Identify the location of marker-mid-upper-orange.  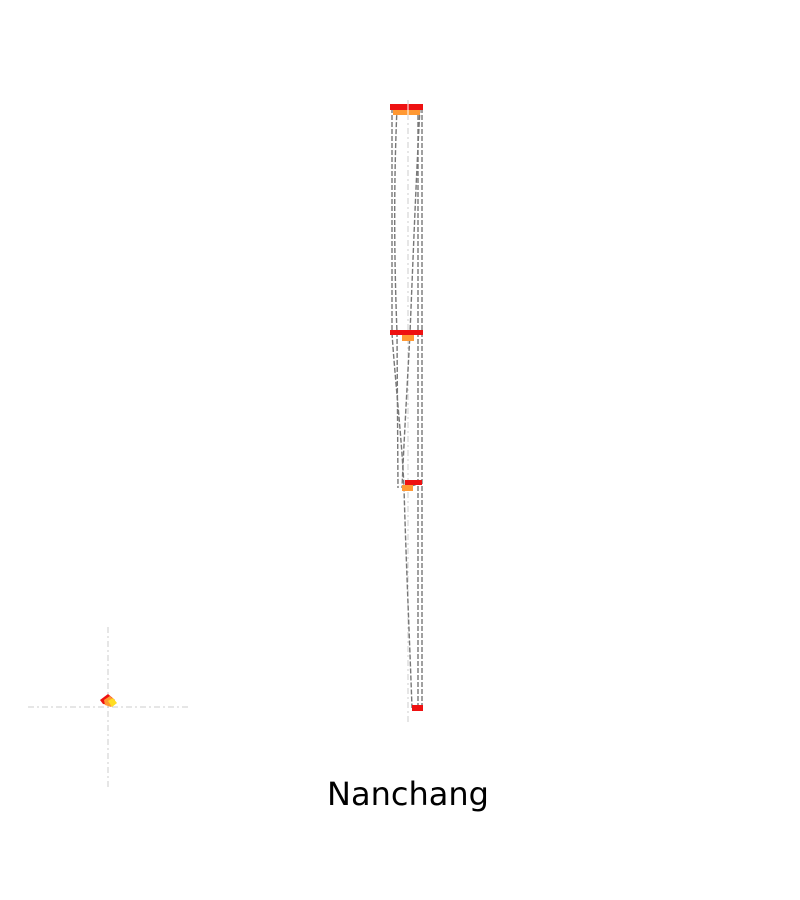
(408, 338).